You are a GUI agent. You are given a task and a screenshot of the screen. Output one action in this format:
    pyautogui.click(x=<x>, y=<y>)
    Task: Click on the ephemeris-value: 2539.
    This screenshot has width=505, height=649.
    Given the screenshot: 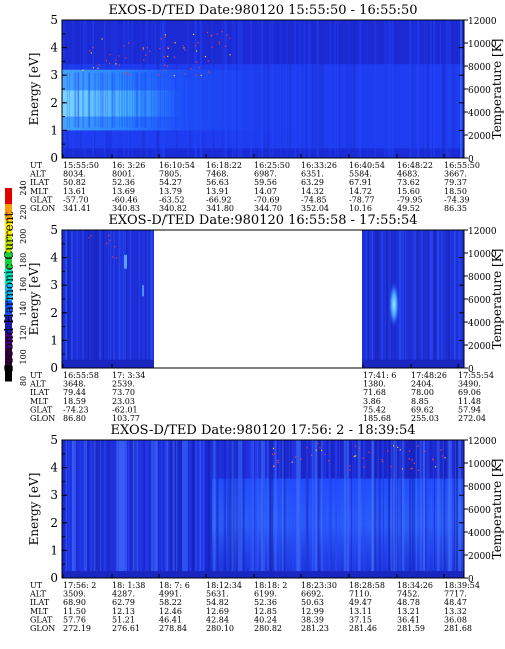 What is the action you would take?
    pyautogui.click(x=123, y=384)
    